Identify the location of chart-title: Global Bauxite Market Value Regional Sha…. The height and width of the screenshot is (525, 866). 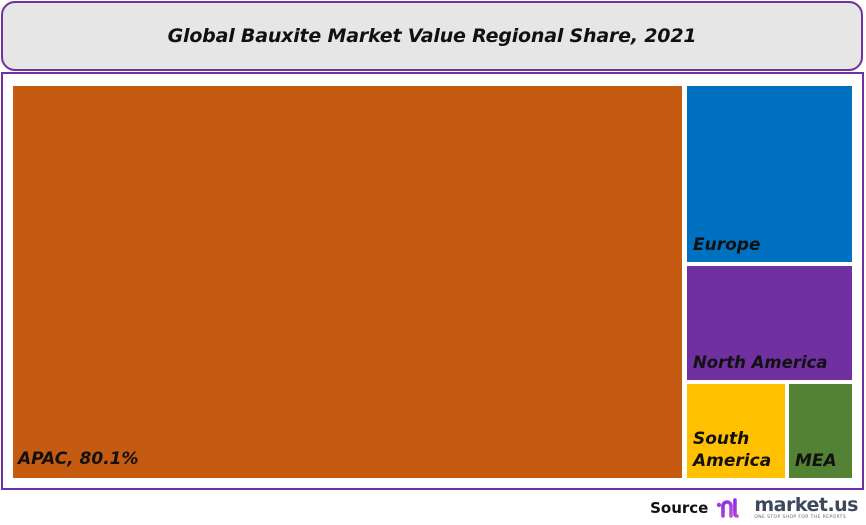
(432, 36).